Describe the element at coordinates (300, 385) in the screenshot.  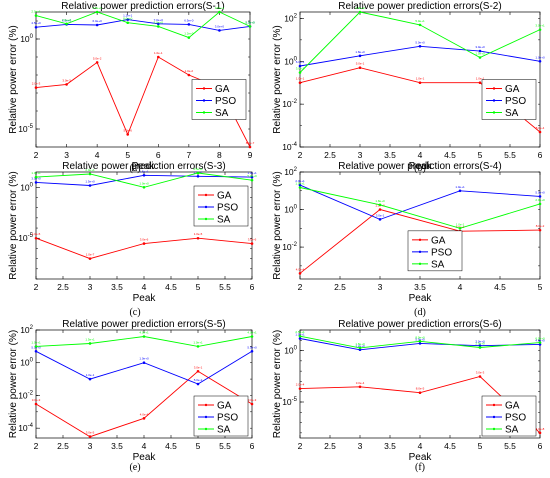
I see `data-label: 2.0e-4` at that location.